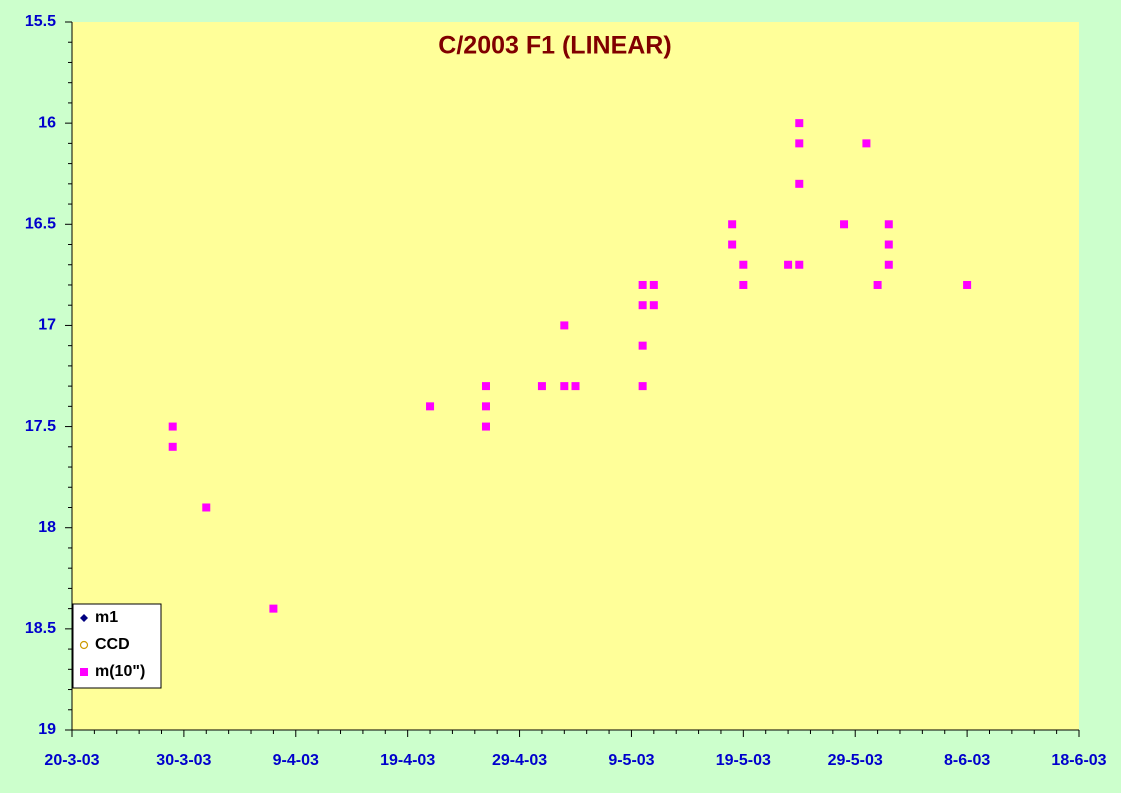 The image size is (1121, 793). I want to click on legend-label: m(10"), so click(120, 671).